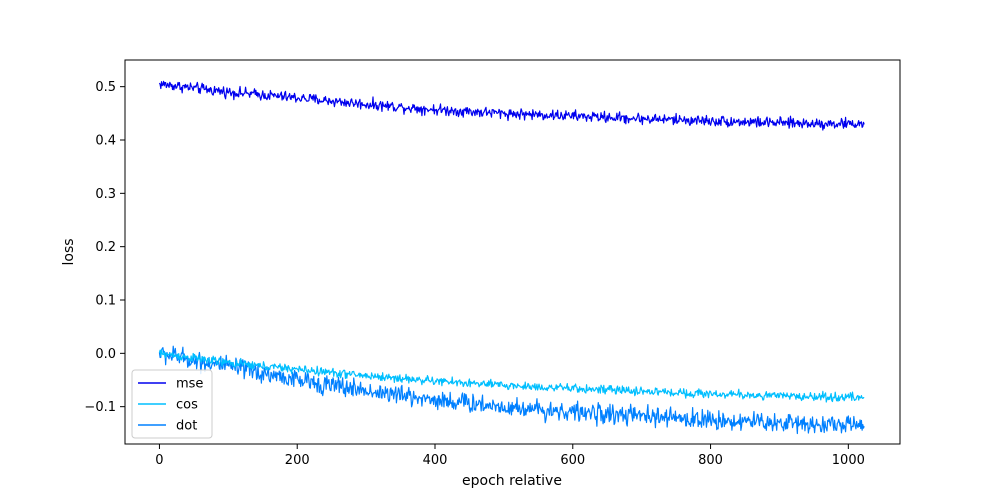 Image resolution: width=1000 pixels, height=500 pixels. What do you see at coordinates (710, 460) in the screenshot?
I see `x-tick-label: 800` at bounding box center [710, 460].